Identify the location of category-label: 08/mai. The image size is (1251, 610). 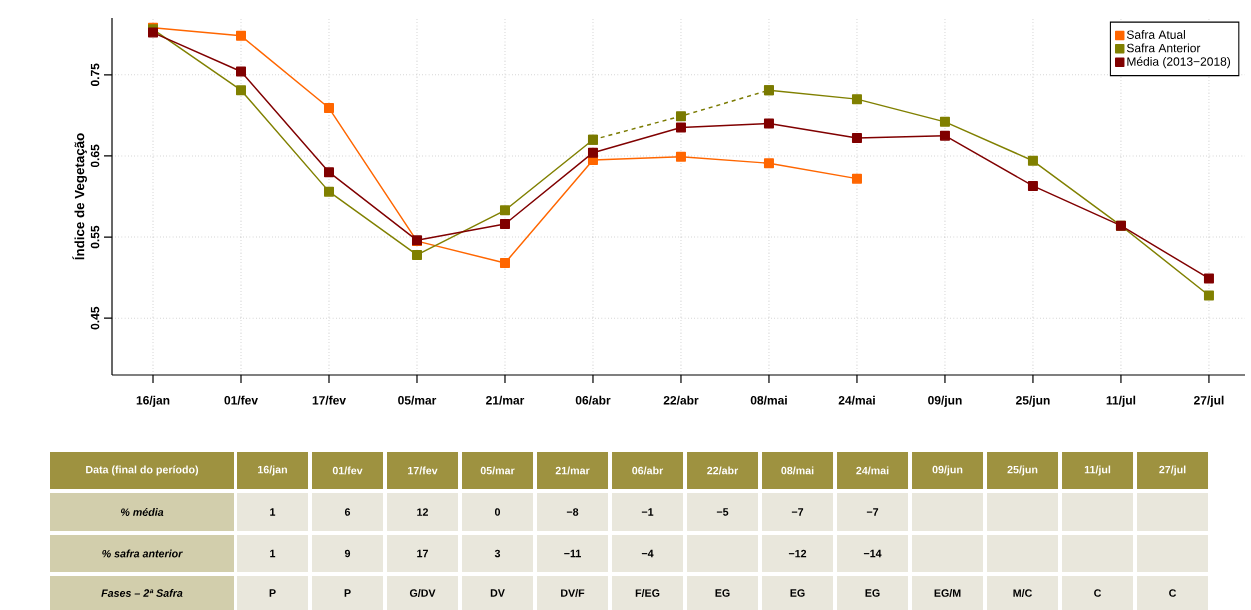
(797, 470).